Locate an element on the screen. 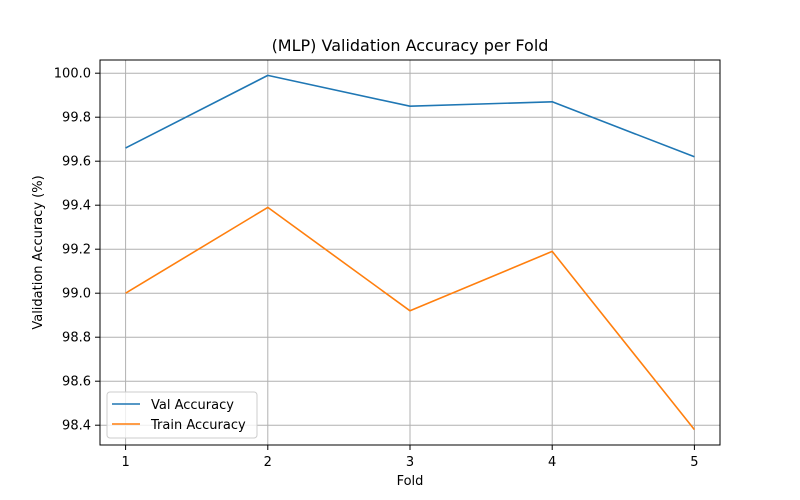  y-tick-label: 99.0 is located at coordinates (76, 294).